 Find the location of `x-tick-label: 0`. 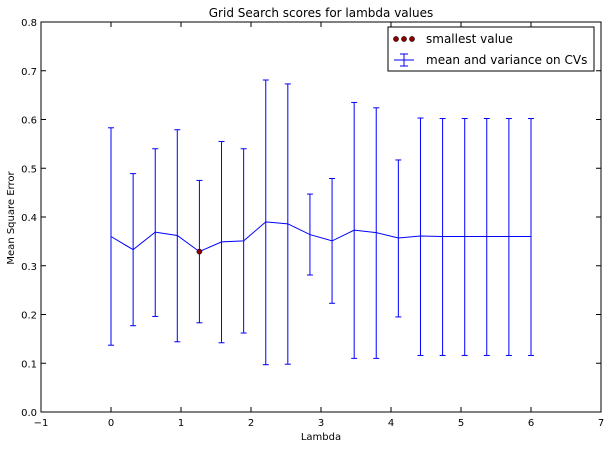

x-tick-label: 0 is located at coordinates (111, 423).